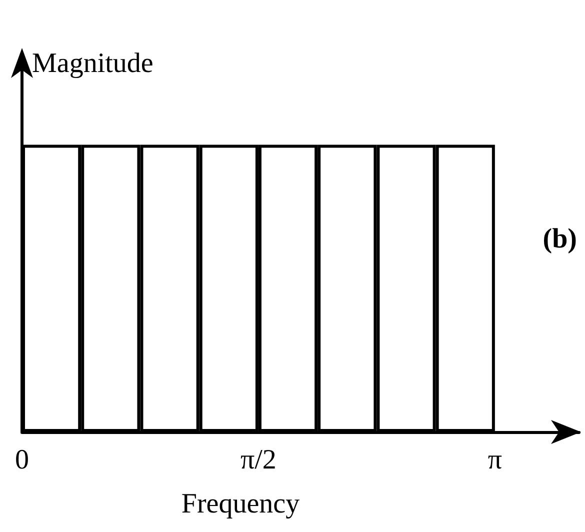  What do you see at coordinates (495, 460) in the screenshot?
I see `x-tick-label: π` at bounding box center [495, 460].